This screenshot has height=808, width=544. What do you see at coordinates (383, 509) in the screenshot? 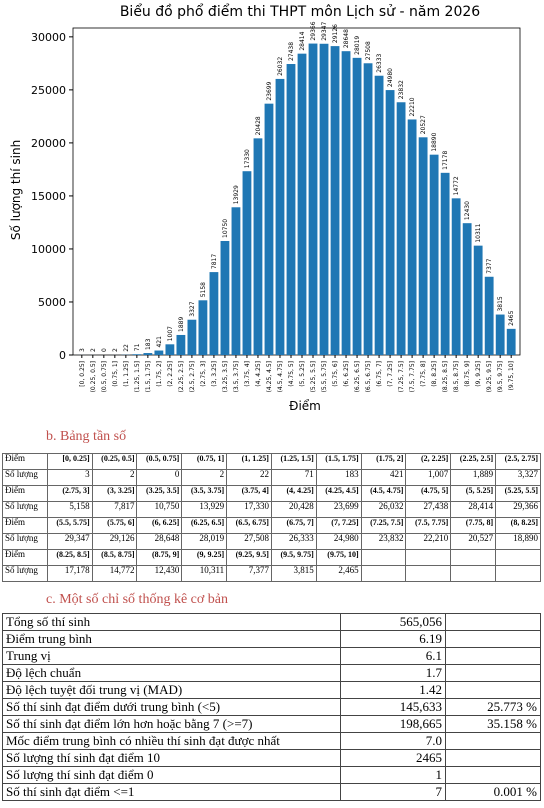
I see `count-cell: 26,032` at bounding box center [383, 509].